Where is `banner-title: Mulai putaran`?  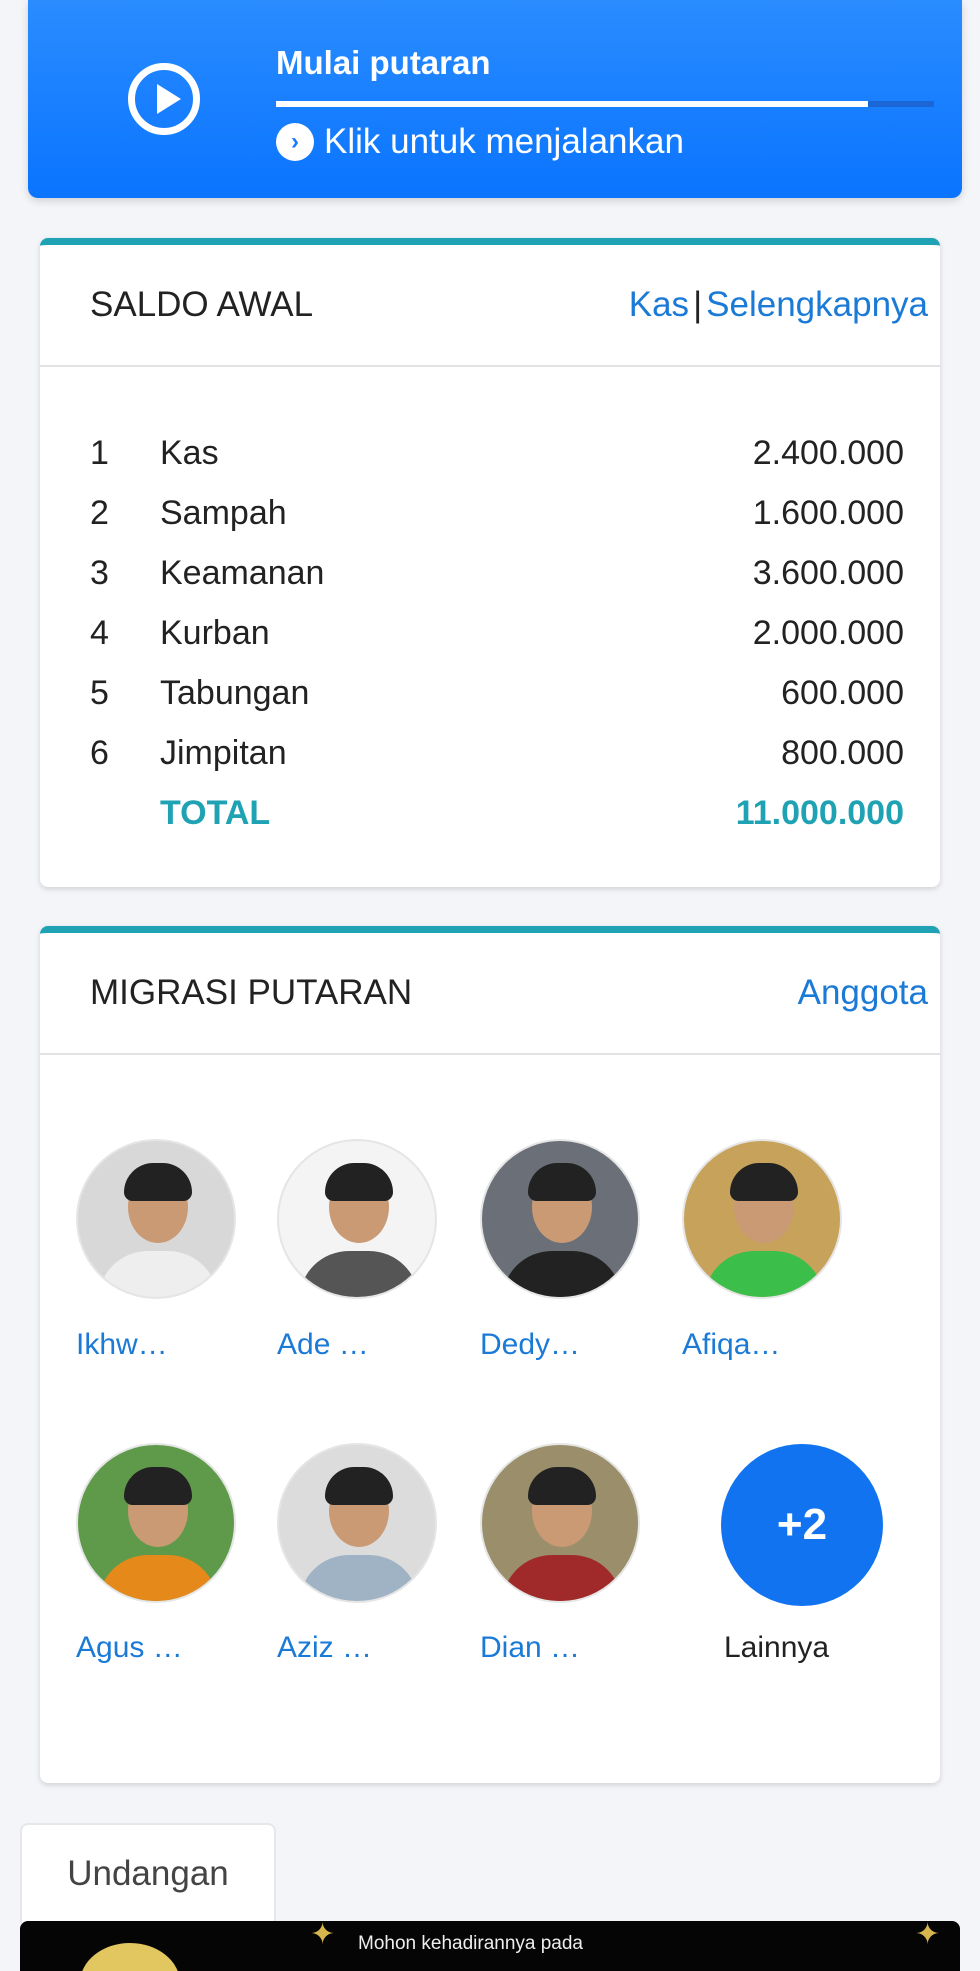 banner-title: Mulai putaran is located at coordinates (383, 62).